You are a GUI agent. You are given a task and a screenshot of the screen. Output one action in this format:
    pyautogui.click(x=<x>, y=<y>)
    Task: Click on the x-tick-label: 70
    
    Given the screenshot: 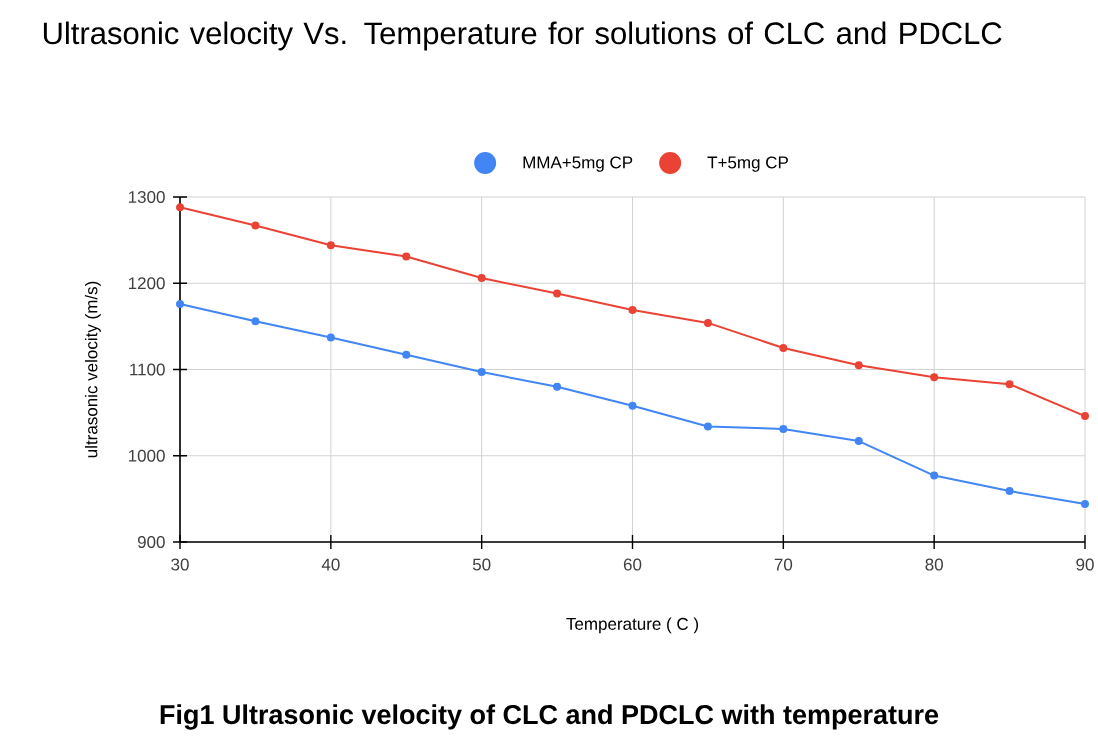 What is the action you would take?
    pyautogui.click(x=783, y=564)
    